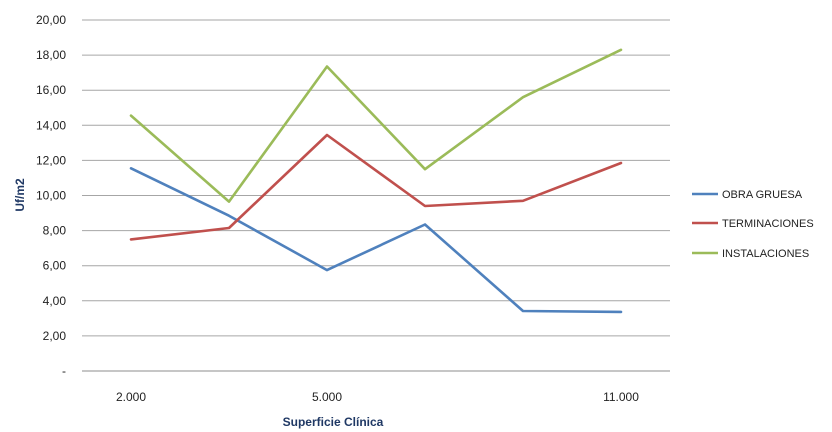 Image resolution: width=832 pixels, height=432 pixels. I want to click on y-tick-label: 16,00, so click(51, 90).